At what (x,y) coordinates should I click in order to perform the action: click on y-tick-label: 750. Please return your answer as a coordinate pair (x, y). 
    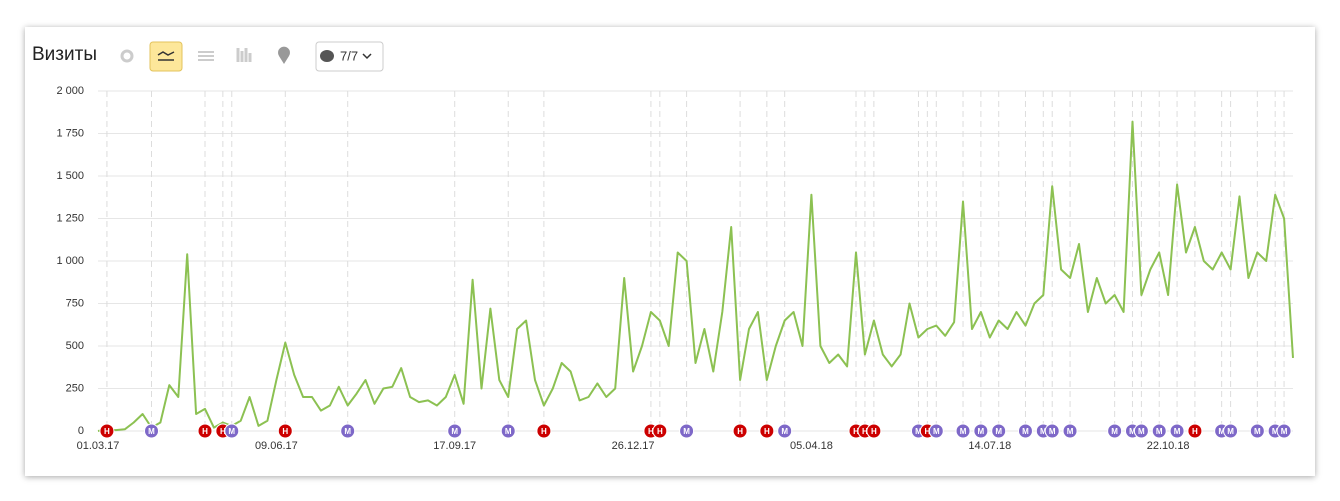
    Looking at the image, I should click on (75, 303).